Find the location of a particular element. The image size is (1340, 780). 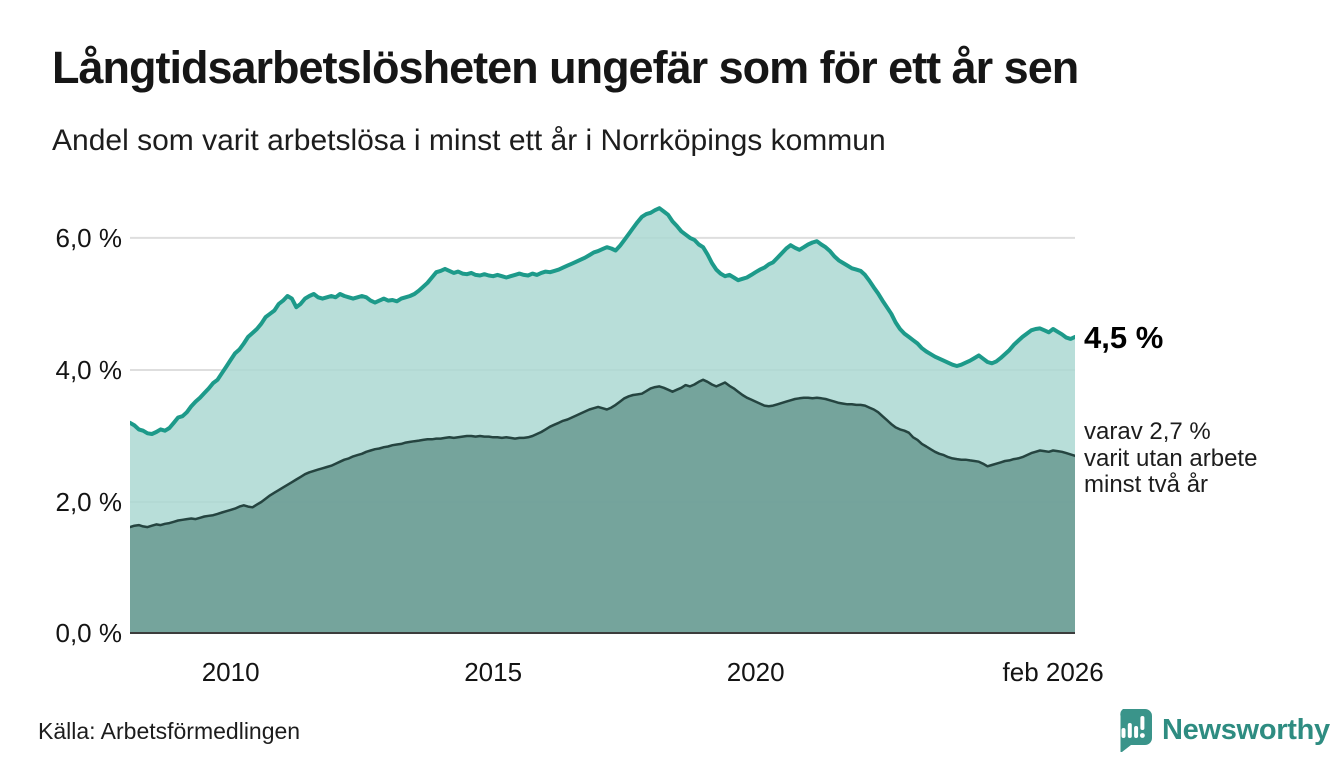

x-axis-tick-2010: 2010 is located at coordinates (230, 672).